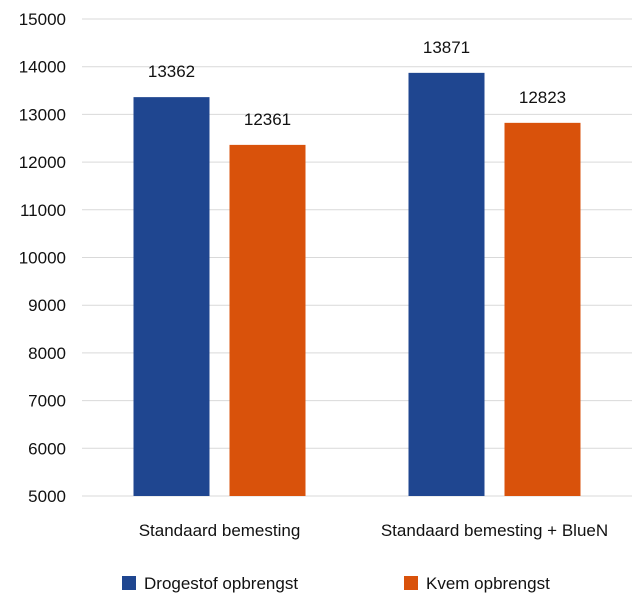 The width and height of the screenshot is (638, 597). I want to click on y-tick-label: 6000, so click(47, 448).